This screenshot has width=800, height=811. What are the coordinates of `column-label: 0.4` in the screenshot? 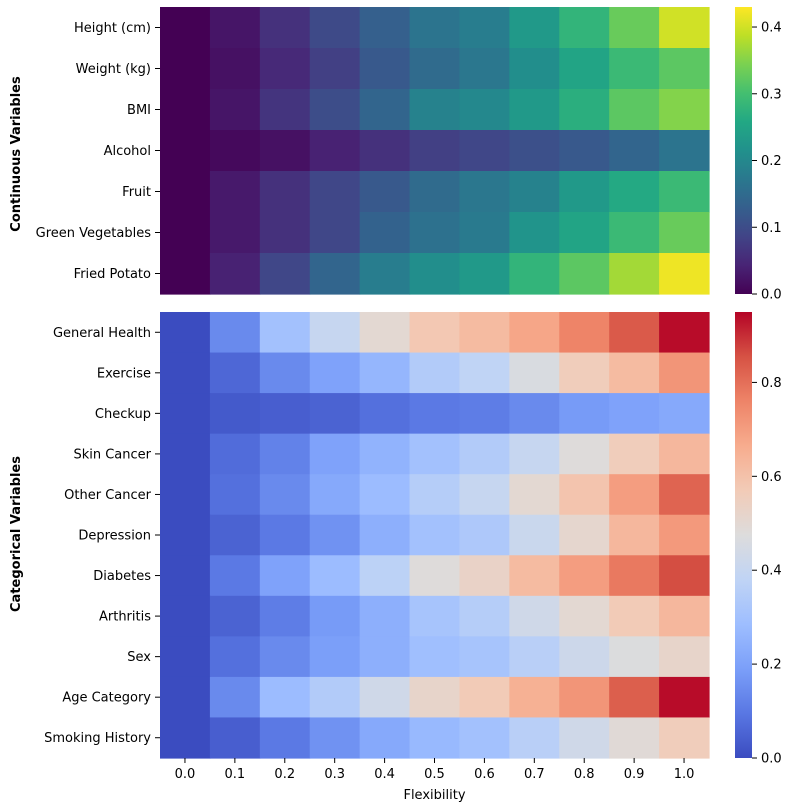 It's located at (384, 774).